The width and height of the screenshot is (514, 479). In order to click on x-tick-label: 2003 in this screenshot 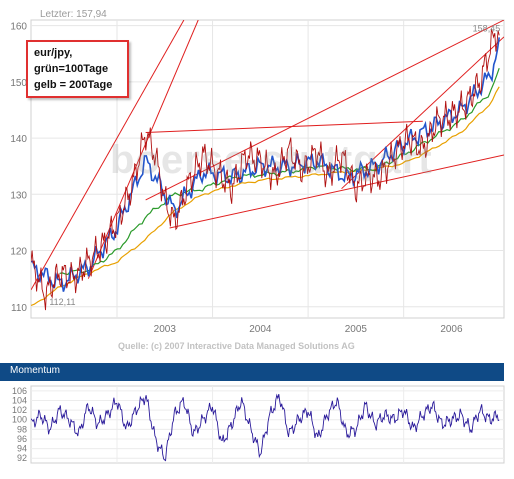, I will do `click(165, 329)`.